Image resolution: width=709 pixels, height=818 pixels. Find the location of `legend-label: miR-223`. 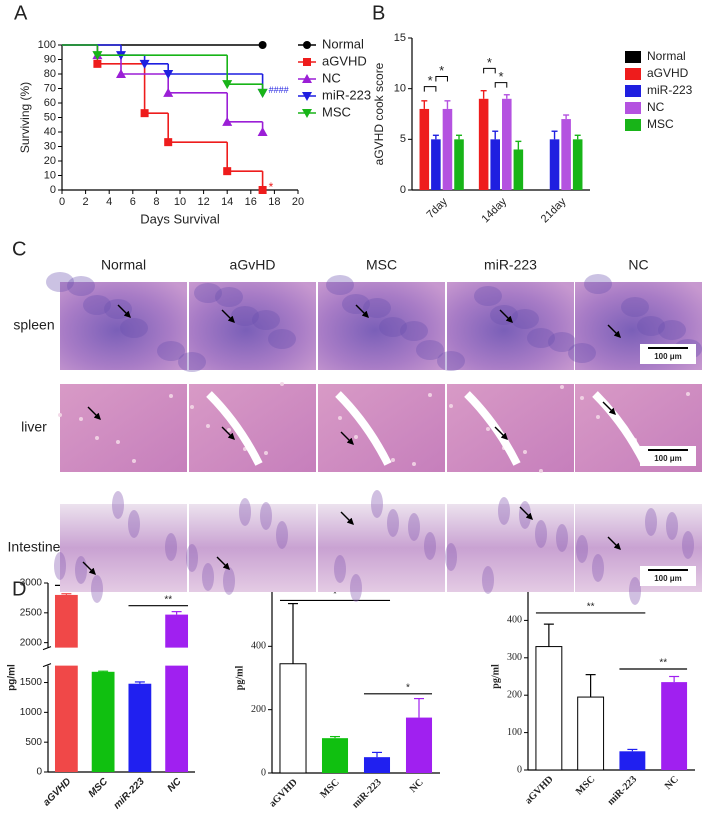

legend-label: miR-223 is located at coordinates (346, 94).